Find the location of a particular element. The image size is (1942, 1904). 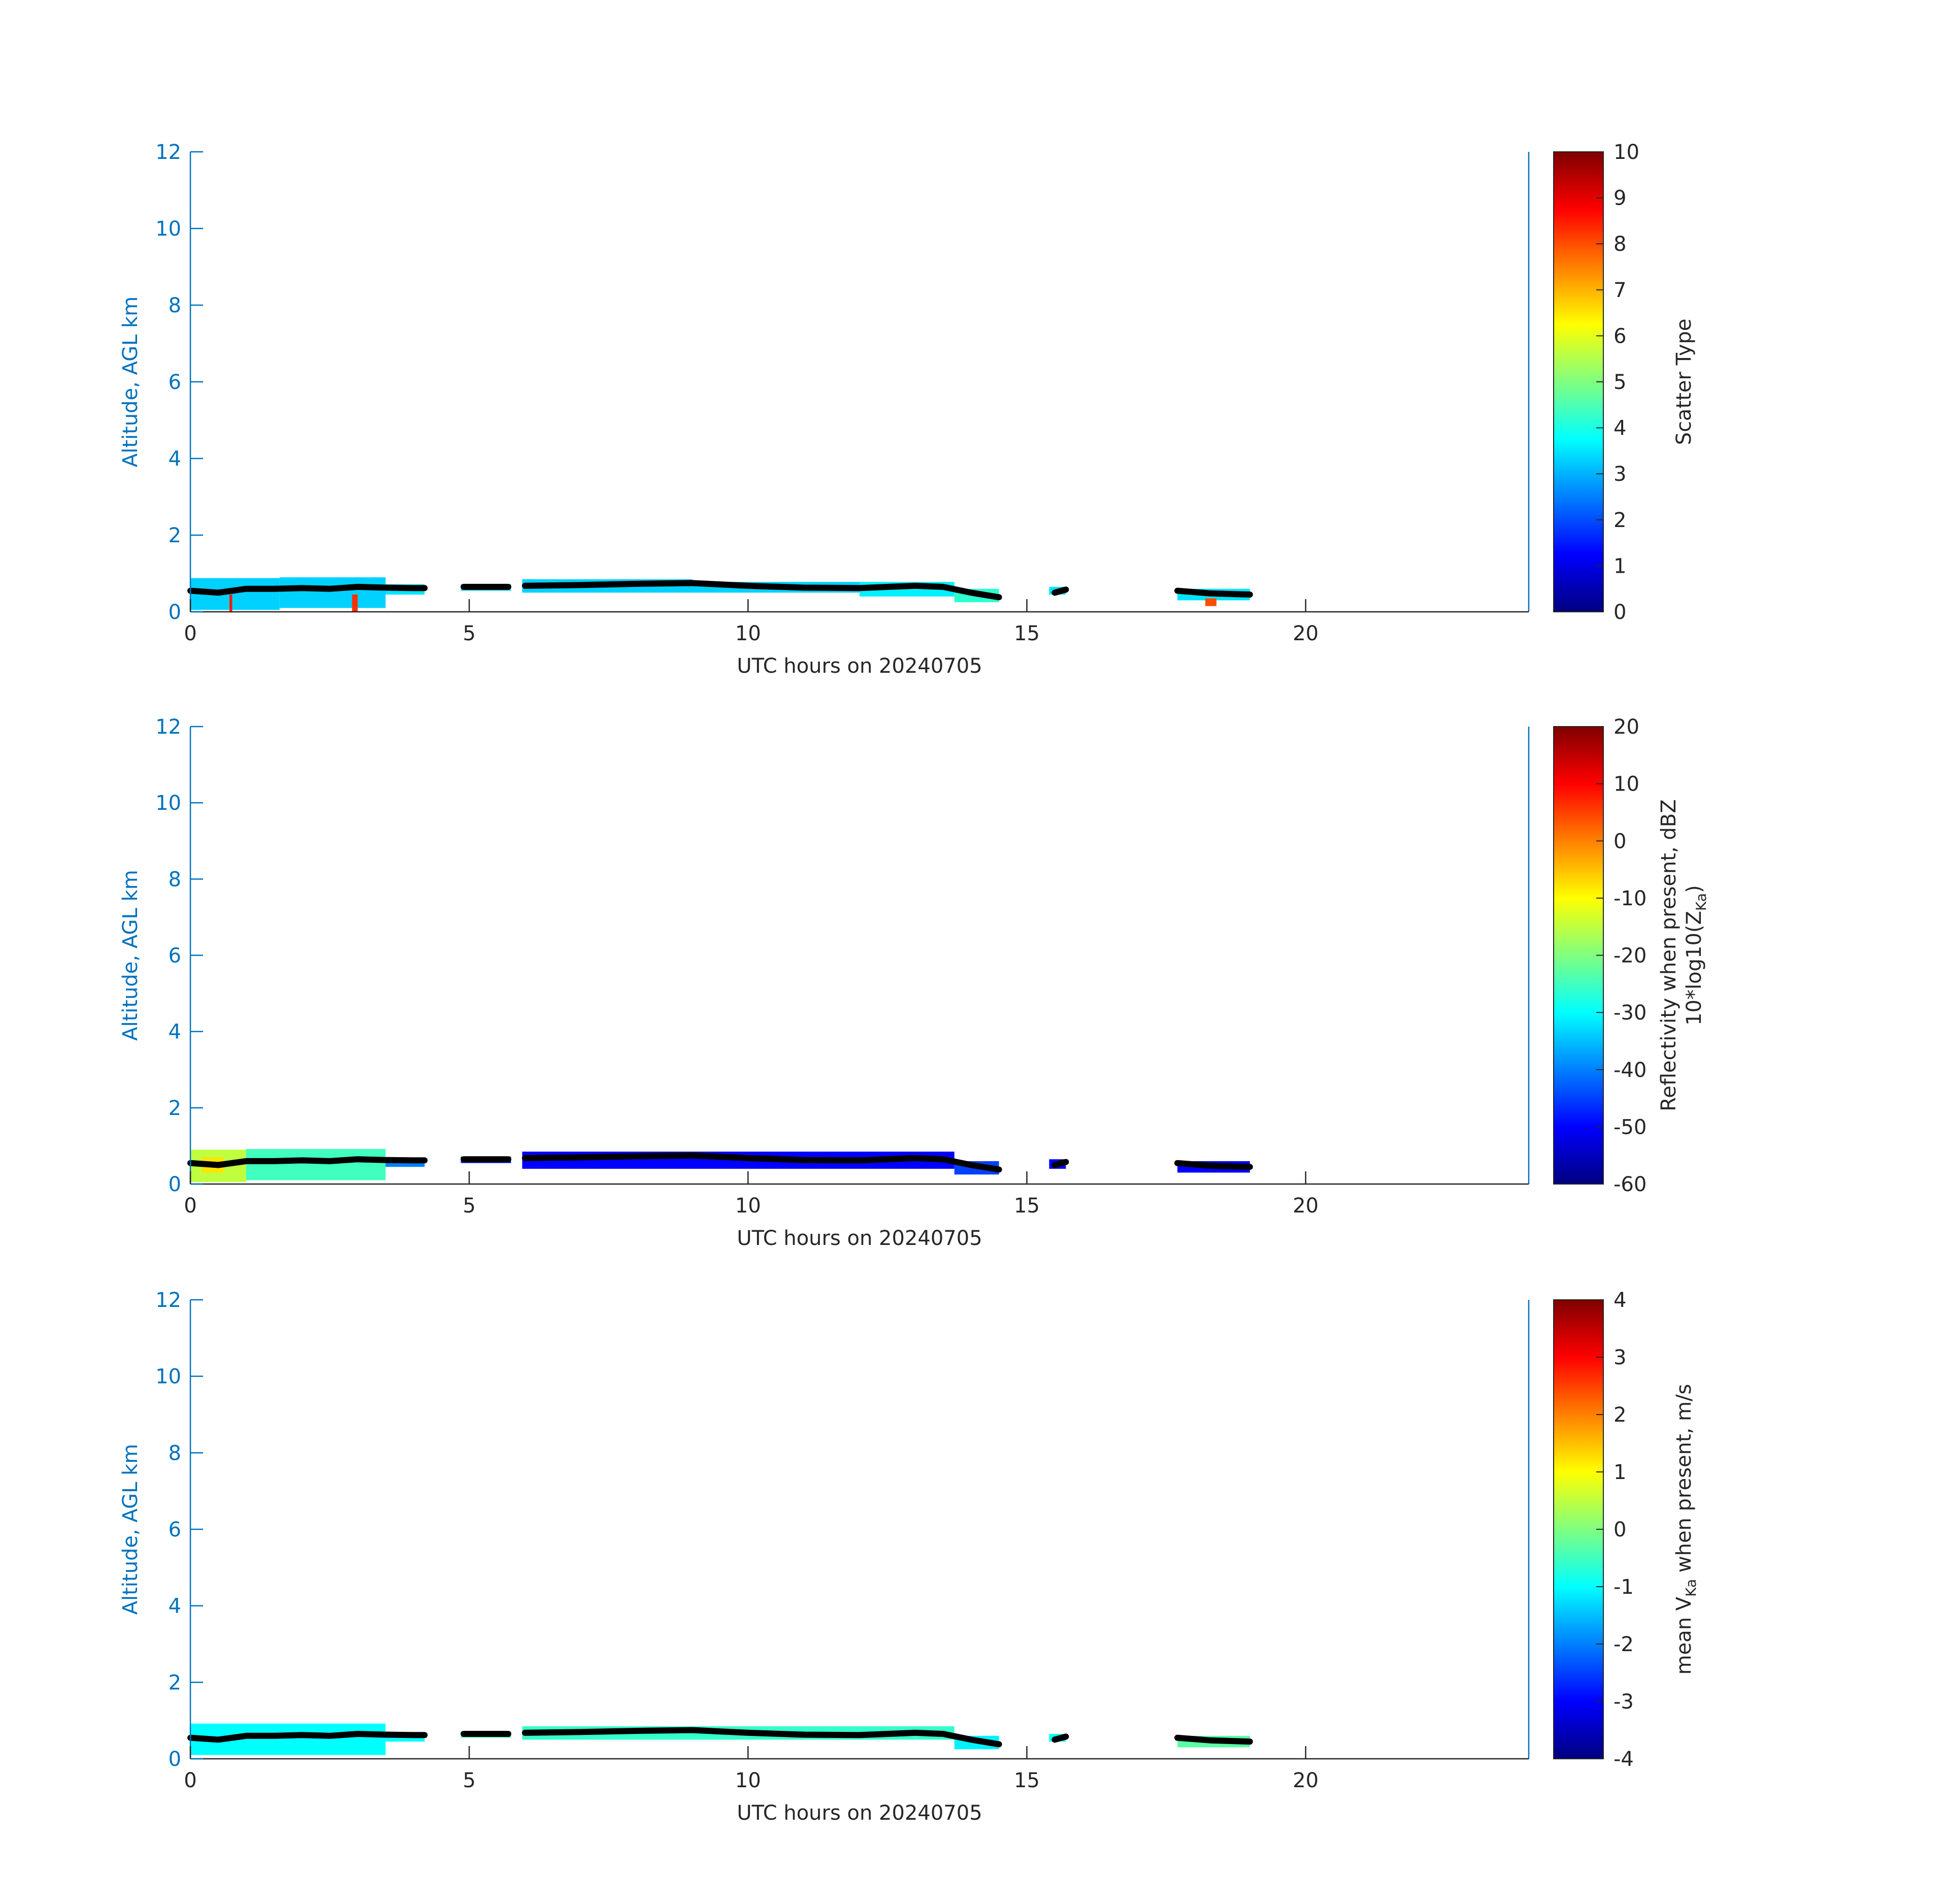

colorbar-label-part: Reflectivity when present, dBZ is located at coordinates (1669, 955).